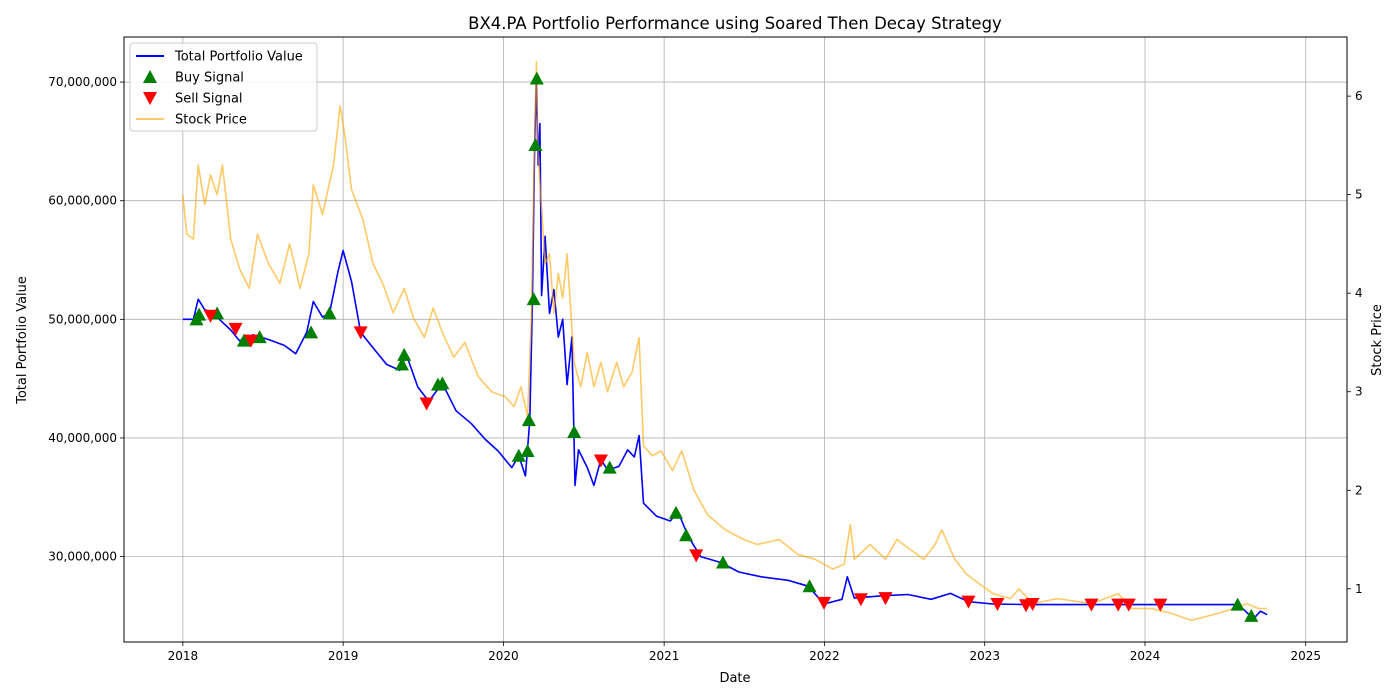  What do you see at coordinates (984, 656) in the screenshot?
I see `x-tick-label: 2023` at bounding box center [984, 656].